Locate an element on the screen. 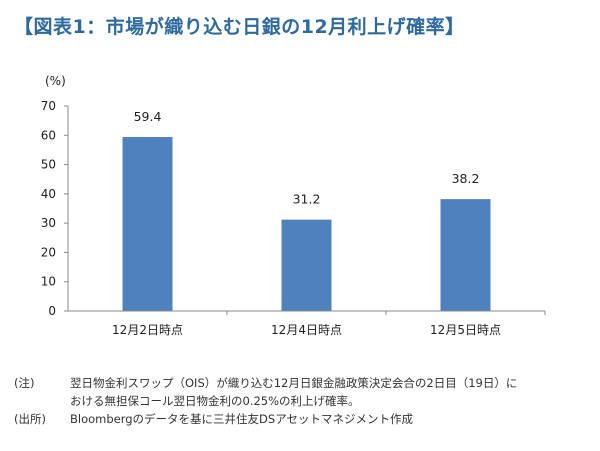  y-tick-label: 40 is located at coordinates (48, 194).